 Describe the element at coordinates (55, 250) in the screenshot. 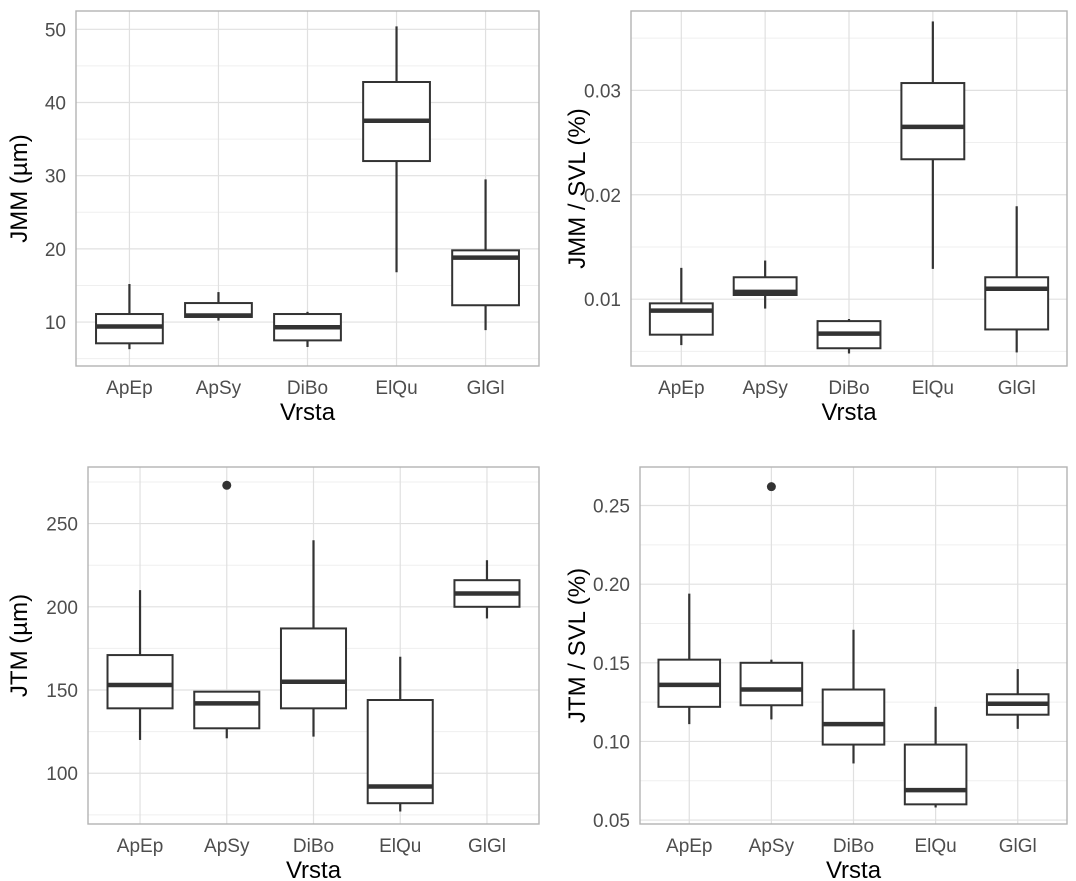

I see `y-tick-label: 20` at that location.